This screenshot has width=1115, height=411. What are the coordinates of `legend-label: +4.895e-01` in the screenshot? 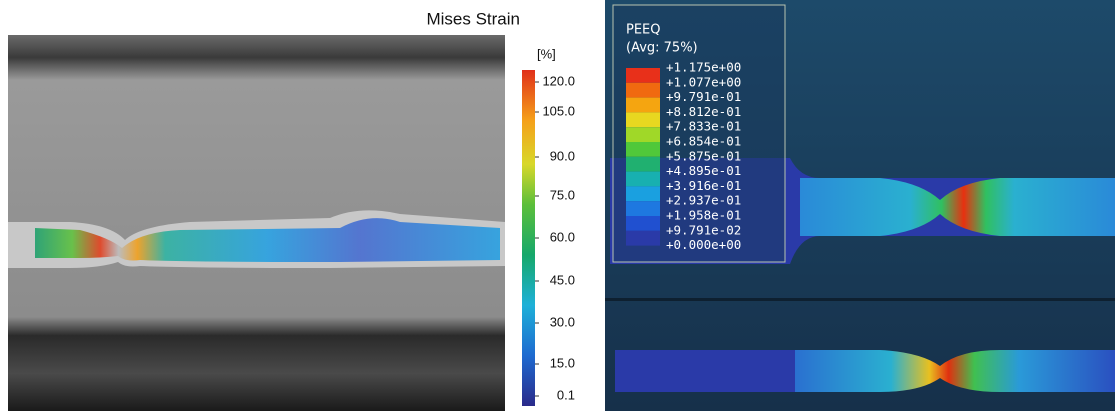 It's located at (703, 170).